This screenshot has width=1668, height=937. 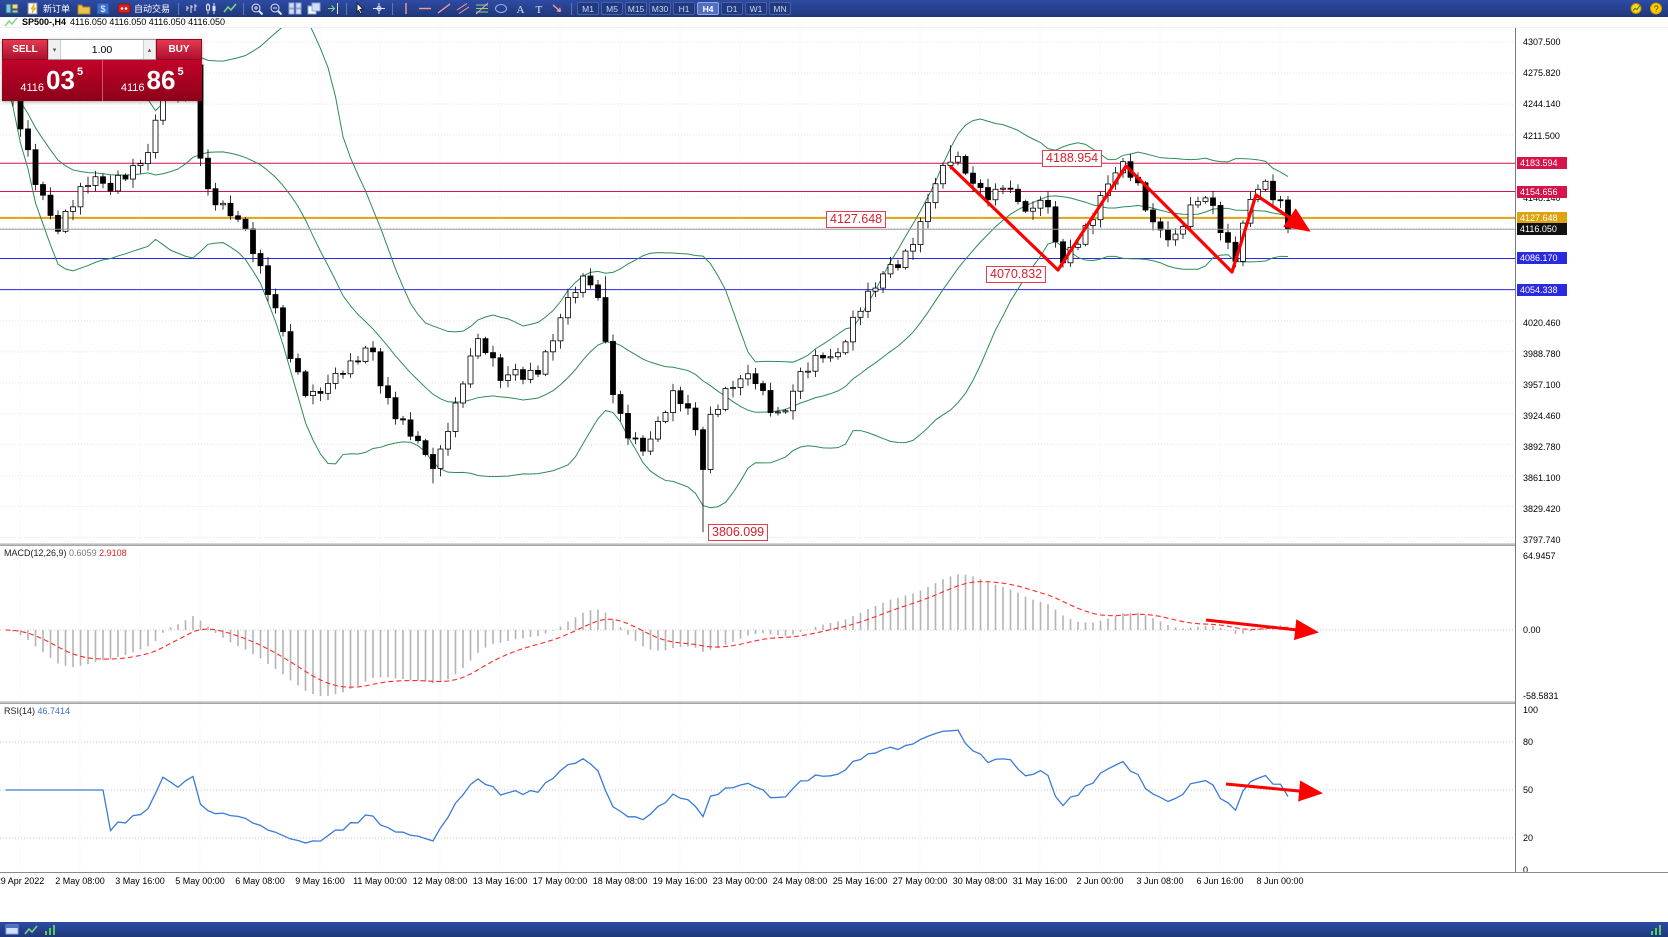 What do you see at coordinates (834, 544) in the screenshot?
I see `macd-splitter` at bounding box center [834, 544].